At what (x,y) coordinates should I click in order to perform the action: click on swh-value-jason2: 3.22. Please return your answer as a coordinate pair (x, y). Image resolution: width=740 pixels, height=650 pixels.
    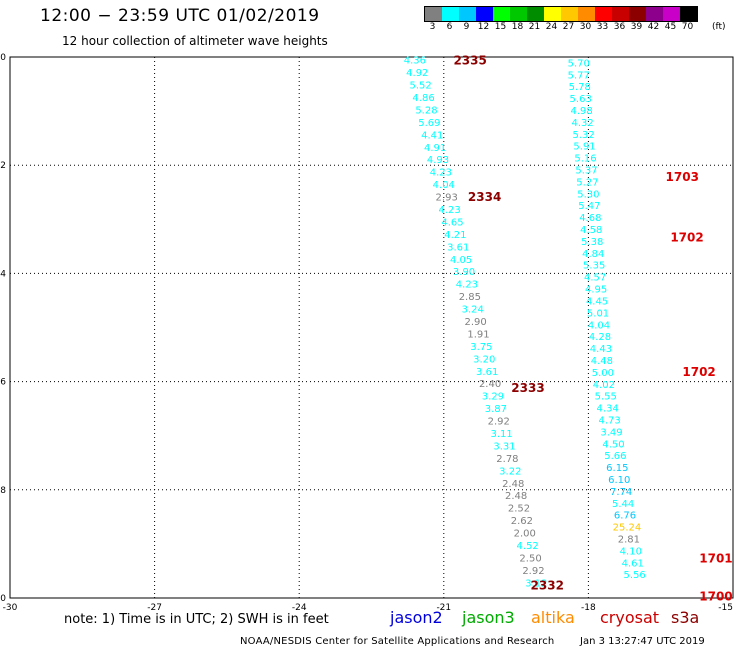
    Looking at the image, I should click on (510, 471).